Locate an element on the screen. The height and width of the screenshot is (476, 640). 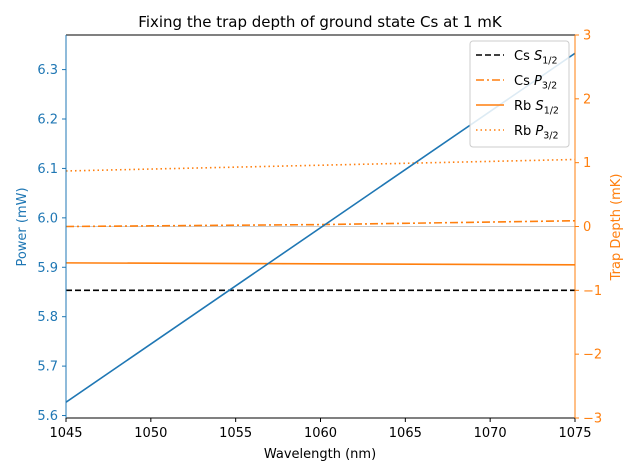
legend: Cs S1/2 Cs P3/2 Rb S1/2 Rb P3/2 is located at coordinates (519, 94).